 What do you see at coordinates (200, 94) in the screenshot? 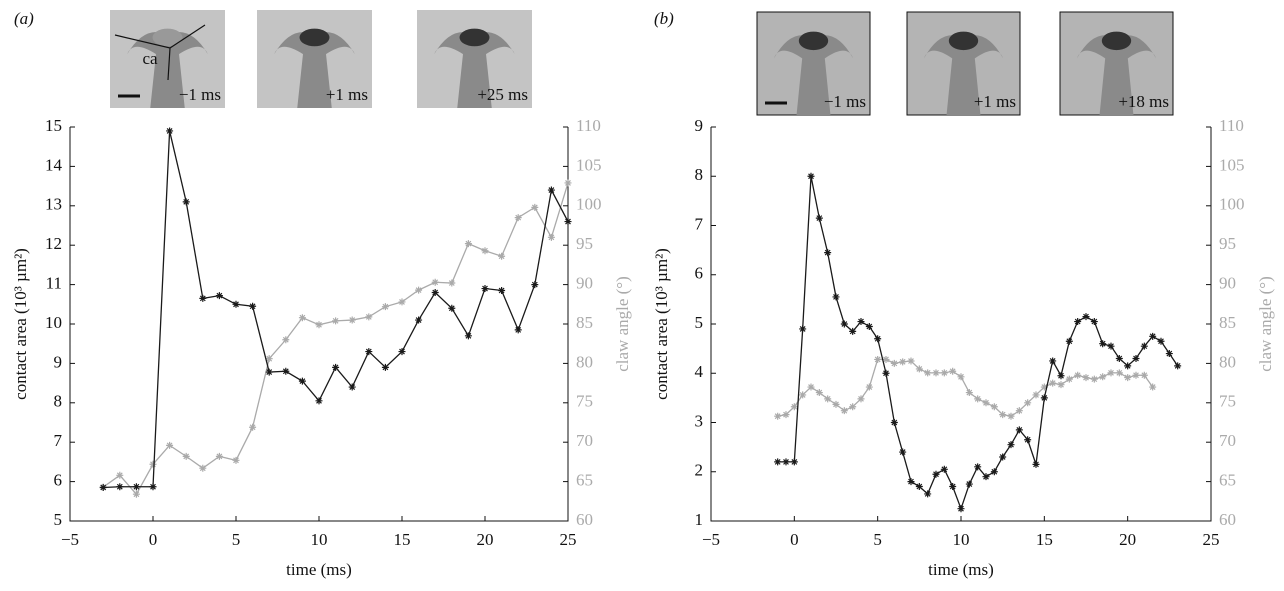
I see `inset-time-label: −1 ms` at bounding box center [200, 94].